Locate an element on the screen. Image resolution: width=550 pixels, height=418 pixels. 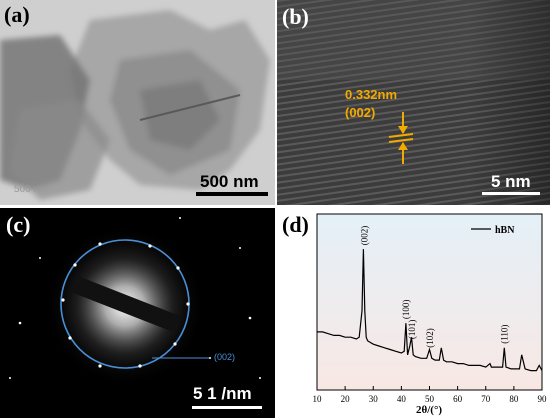
panel-a-label: (a) is located at coordinates (17, 14).